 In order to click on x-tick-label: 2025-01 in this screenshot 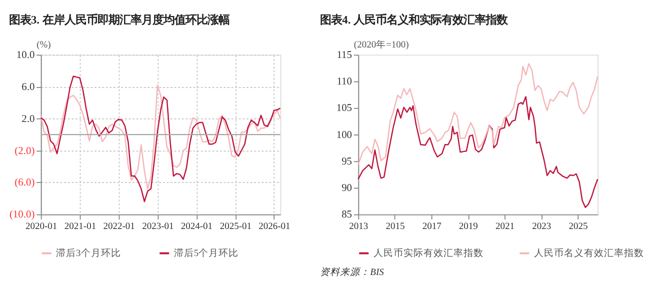, I will do `click(236, 227)`.